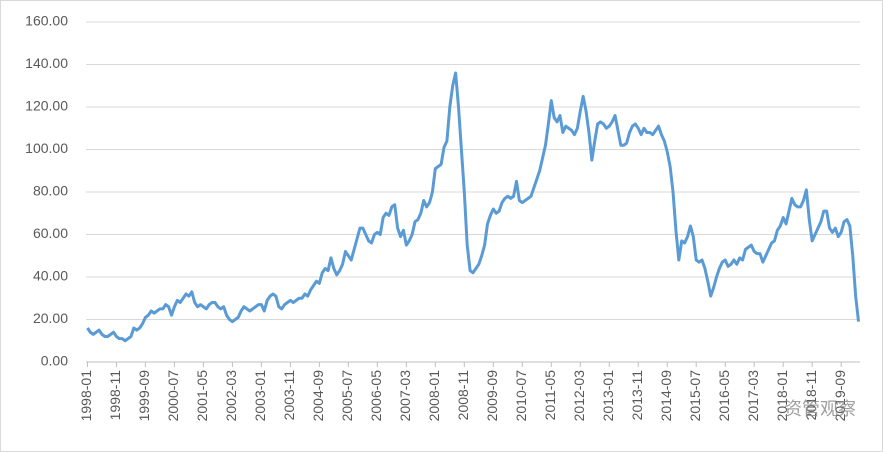  What do you see at coordinates (434, 396) in the screenshot?
I see `x-tick-label: 2008-01` at bounding box center [434, 396].